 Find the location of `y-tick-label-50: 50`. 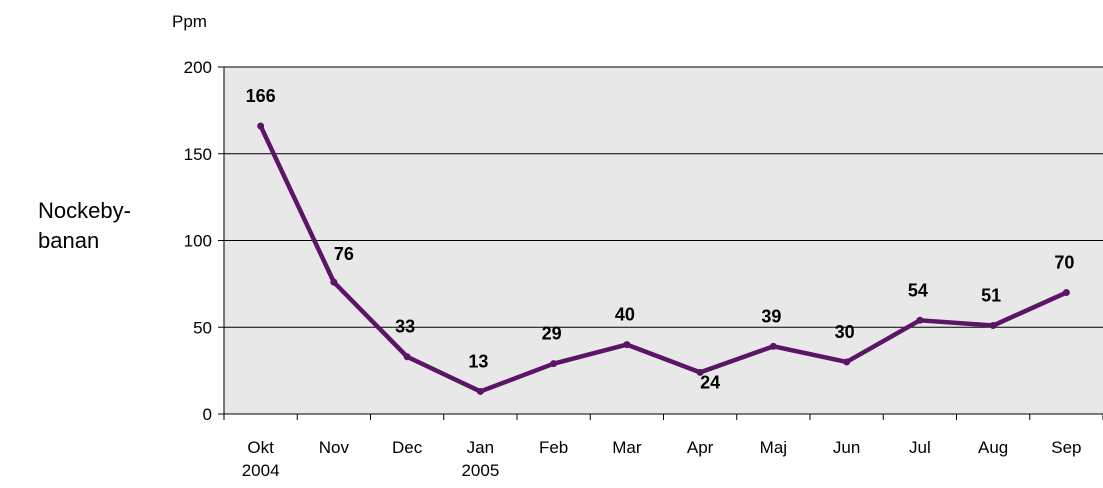

y-tick-label-50: 50 is located at coordinates (202, 327).